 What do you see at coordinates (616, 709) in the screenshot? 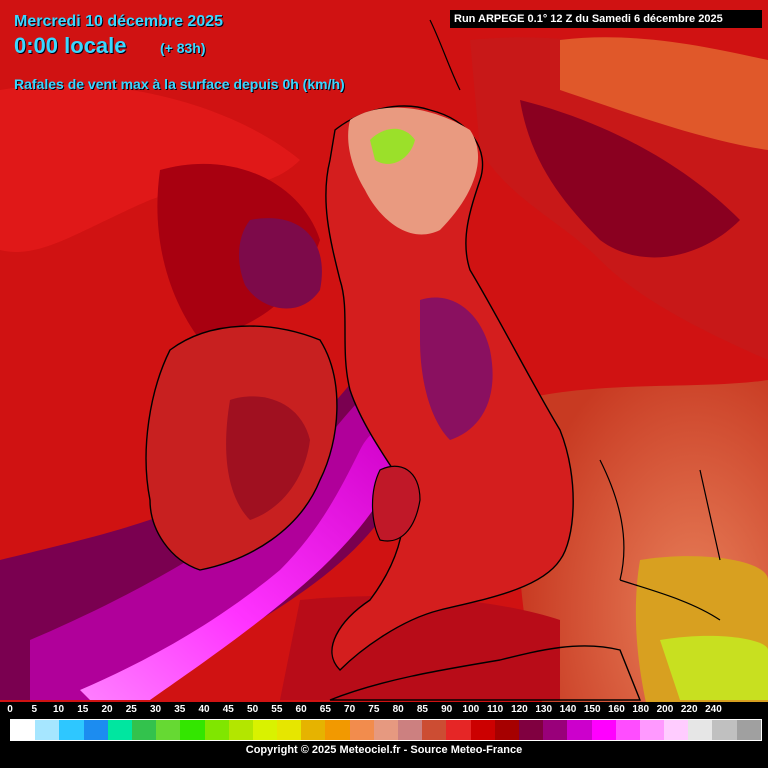
I see `legend-tick-label: 160` at bounding box center [616, 709].